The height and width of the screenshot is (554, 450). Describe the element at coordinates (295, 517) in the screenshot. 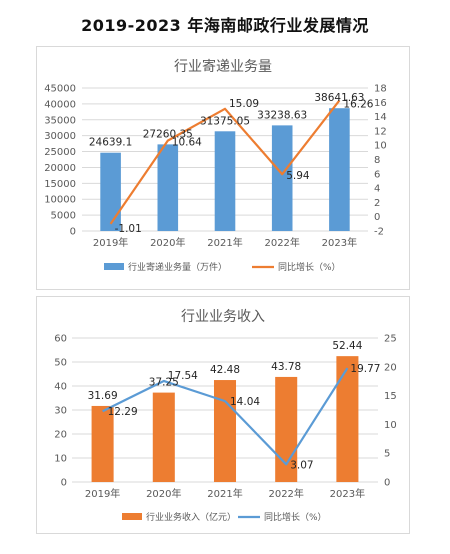

I see `chart2-legend-line-label: 同比增长（%）` at that location.